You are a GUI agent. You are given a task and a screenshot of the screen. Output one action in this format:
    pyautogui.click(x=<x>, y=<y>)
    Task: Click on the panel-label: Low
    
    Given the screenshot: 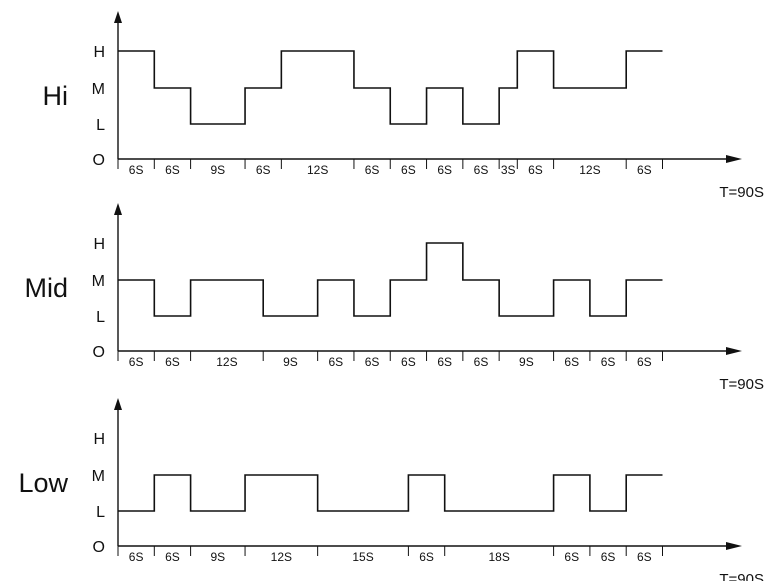 What is the action you would take?
    pyautogui.click(x=43, y=483)
    